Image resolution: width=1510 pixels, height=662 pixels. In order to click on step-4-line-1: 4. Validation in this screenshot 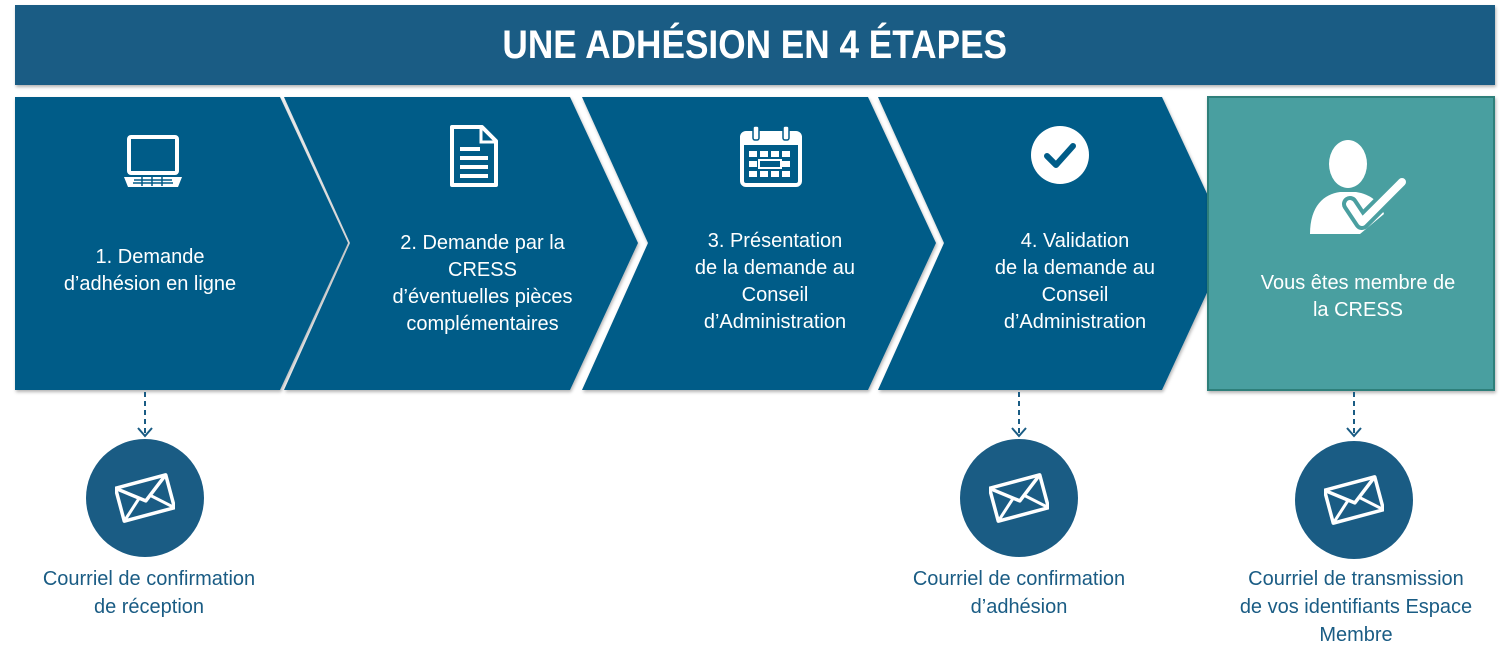, I will do `click(1075, 241)`.